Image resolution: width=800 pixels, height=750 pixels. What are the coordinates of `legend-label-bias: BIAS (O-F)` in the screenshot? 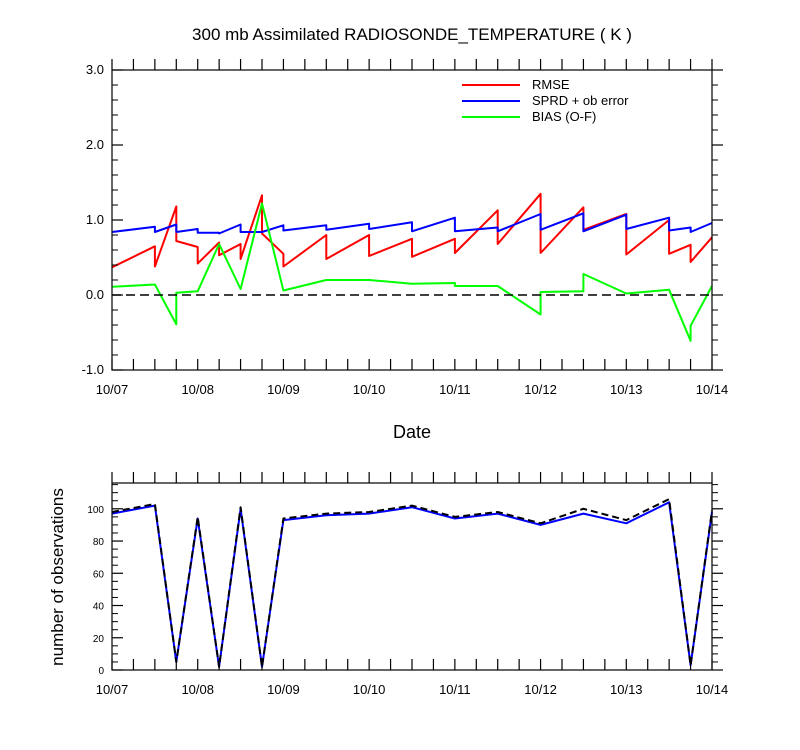 It's located at (564, 116).